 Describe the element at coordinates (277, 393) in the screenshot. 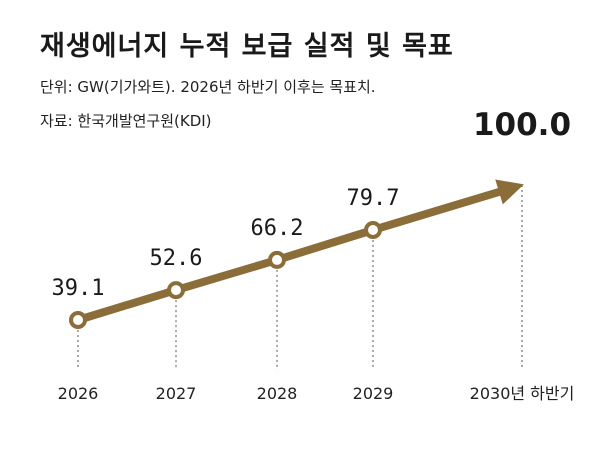

I see `x-tick-label: 2028` at that location.